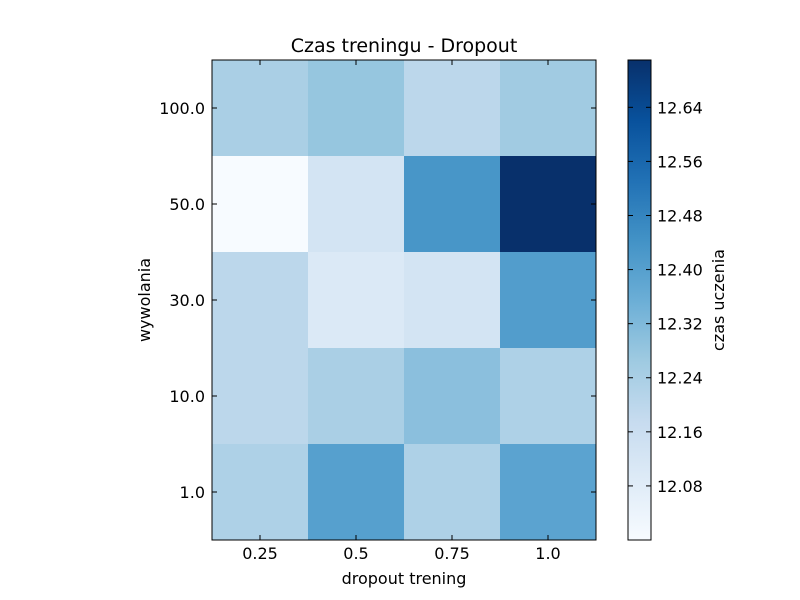  What do you see at coordinates (547, 553) in the screenshot?
I see `x-tick-label: 1.0` at bounding box center [547, 553].